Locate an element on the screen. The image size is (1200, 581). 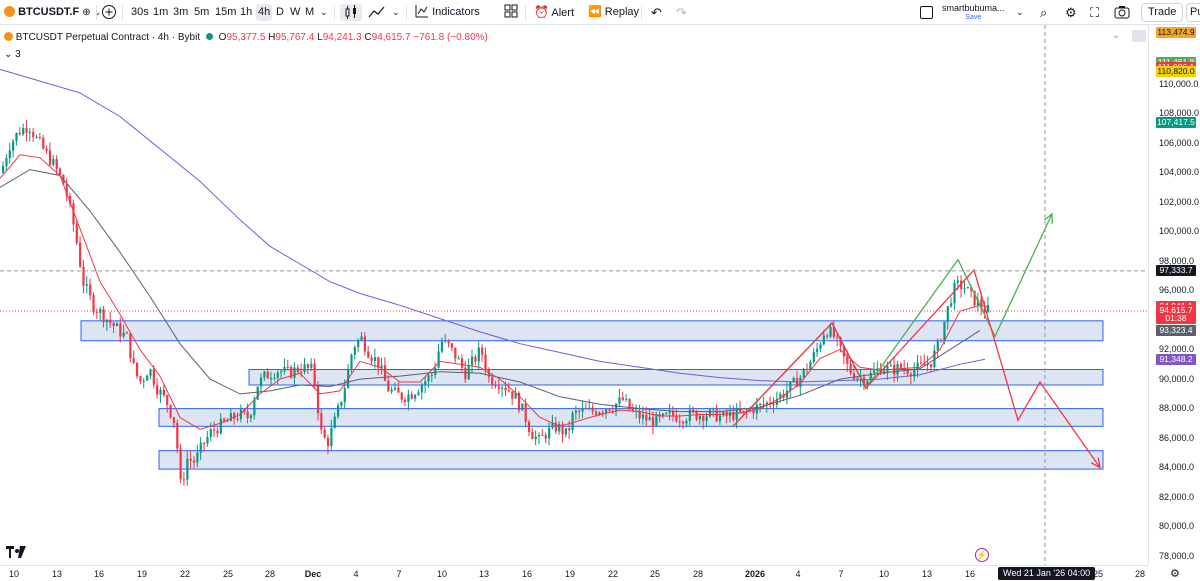
fullscreen-icon: ⛶ is located at coordinates (1095, 12).